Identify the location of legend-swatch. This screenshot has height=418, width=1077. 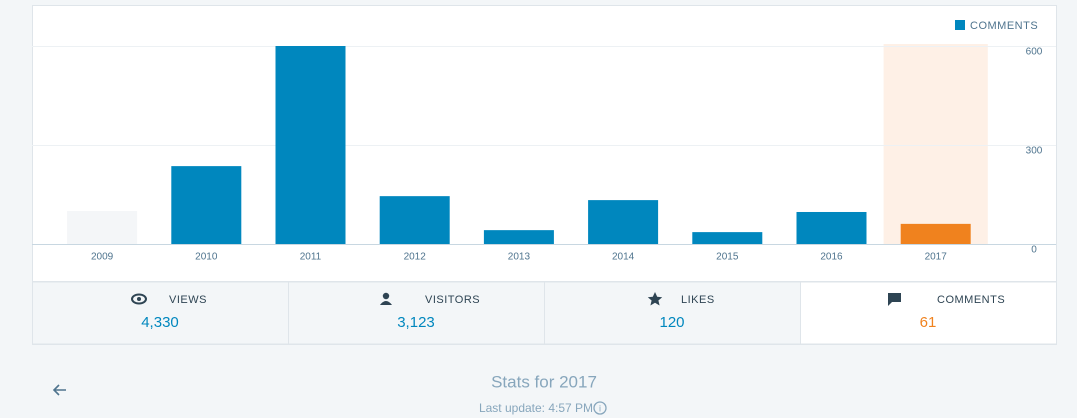
(960, 25).